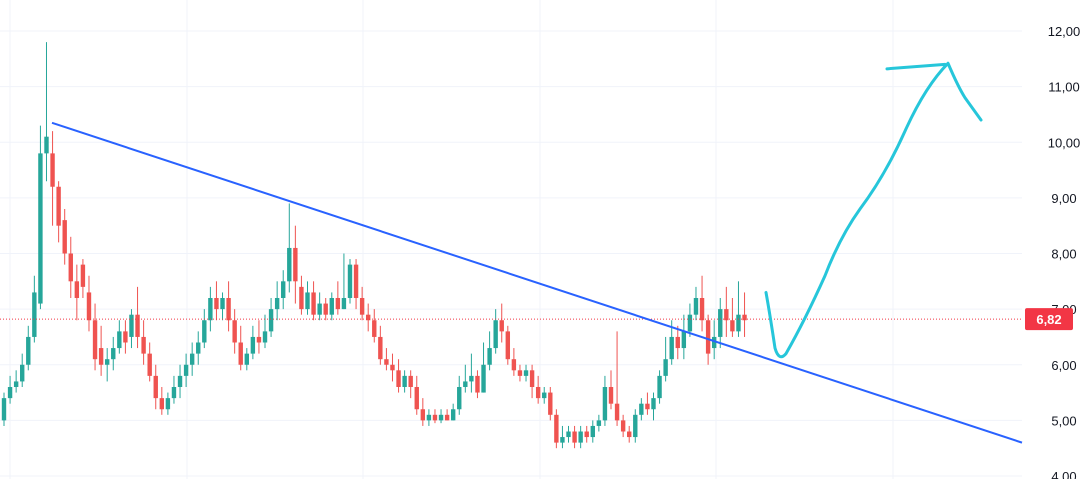 This screenshot has height=479, width=1089. I want to click on y-tick-label: 11,00, so click(1064, 87).